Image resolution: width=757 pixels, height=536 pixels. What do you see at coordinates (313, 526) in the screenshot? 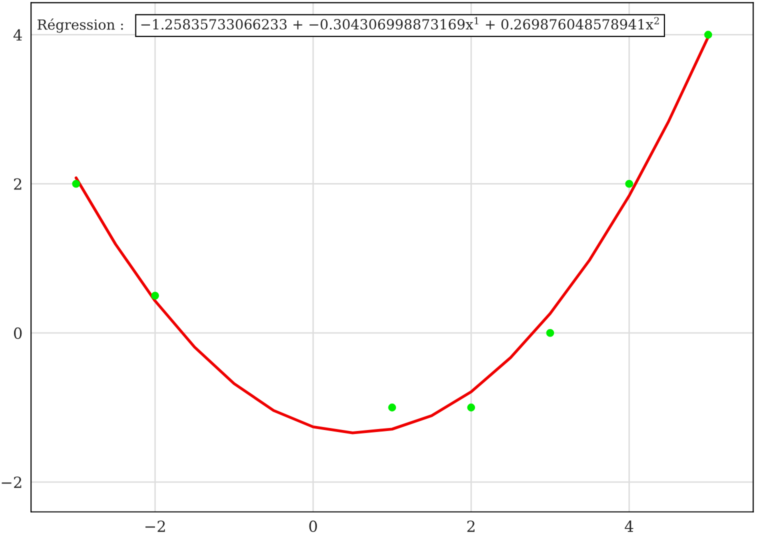
I see `x-tick-label: 0` at bounding box center [313, 526].